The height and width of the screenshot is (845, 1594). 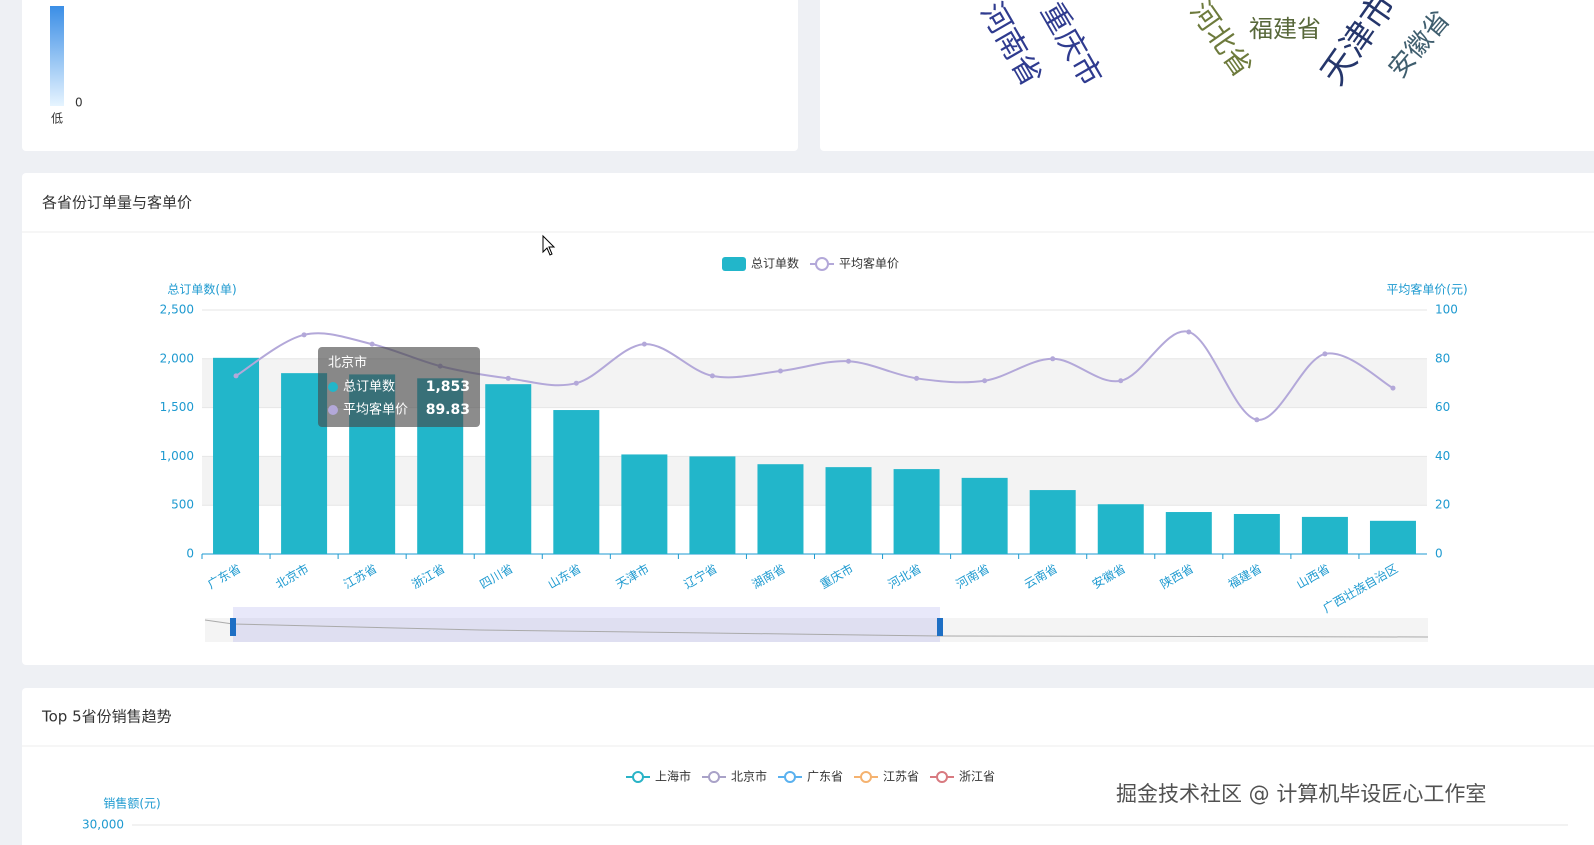 What do you see at coordinates (1301, 794) in the screenshot?
I see `watermark: 掘金技术社区 @ 计算机毕设匠心工作室` at bounding box center [1301, 794].